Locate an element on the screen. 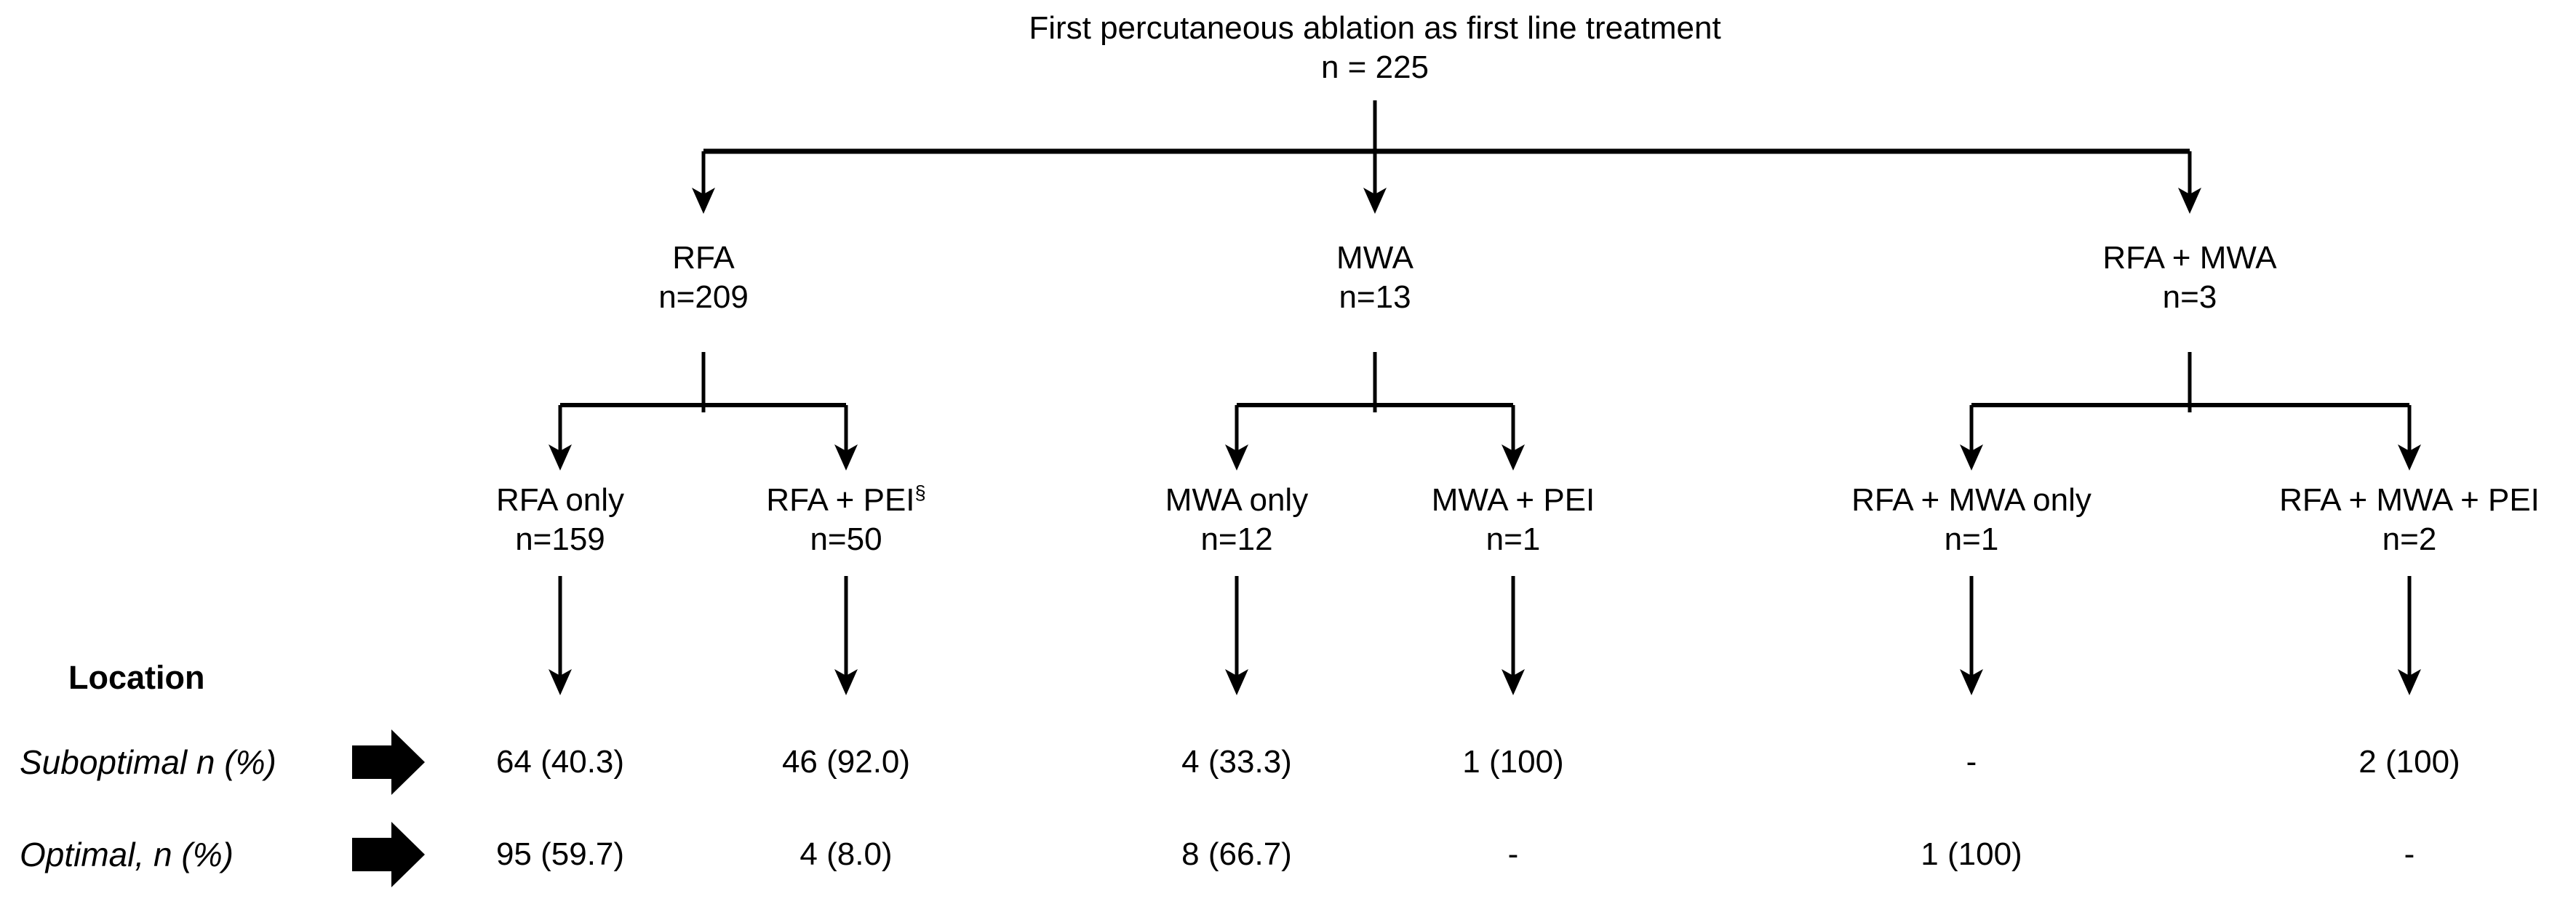  suboptimal-value: 4 (33.3) is located at coordinates (1236, 762).